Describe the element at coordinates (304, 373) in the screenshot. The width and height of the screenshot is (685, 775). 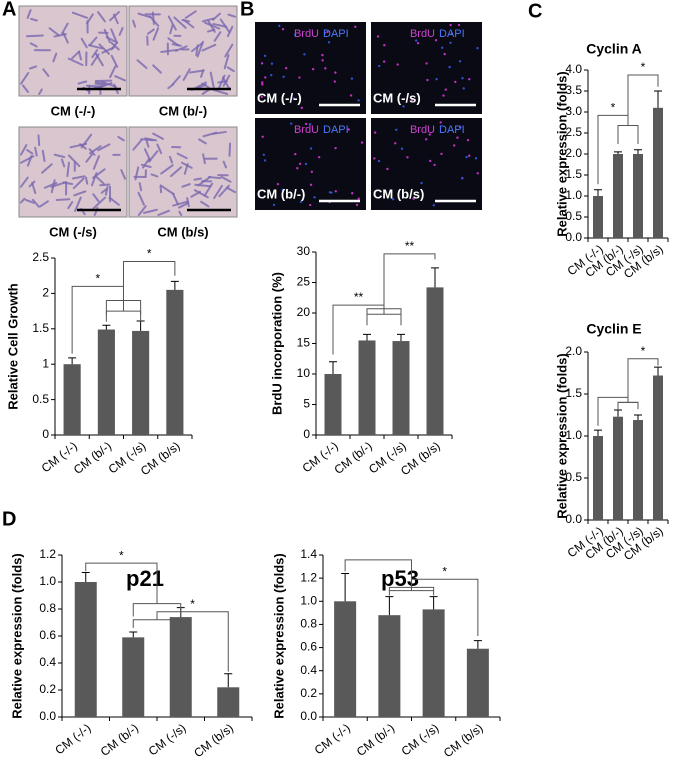
I see `y-tick-label: 10` at that location.